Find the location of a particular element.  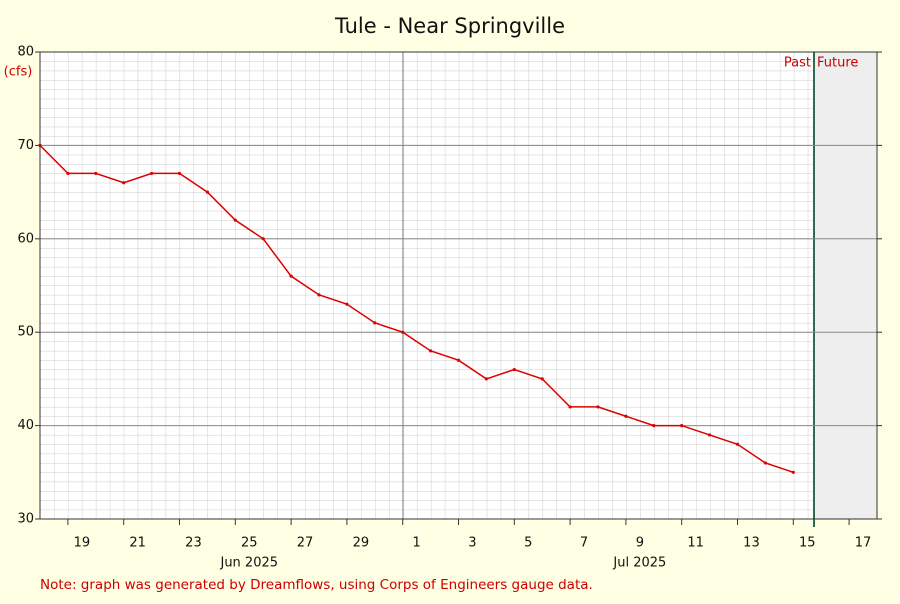

x-tick-label: 5 is located at coordinates (528, 543).